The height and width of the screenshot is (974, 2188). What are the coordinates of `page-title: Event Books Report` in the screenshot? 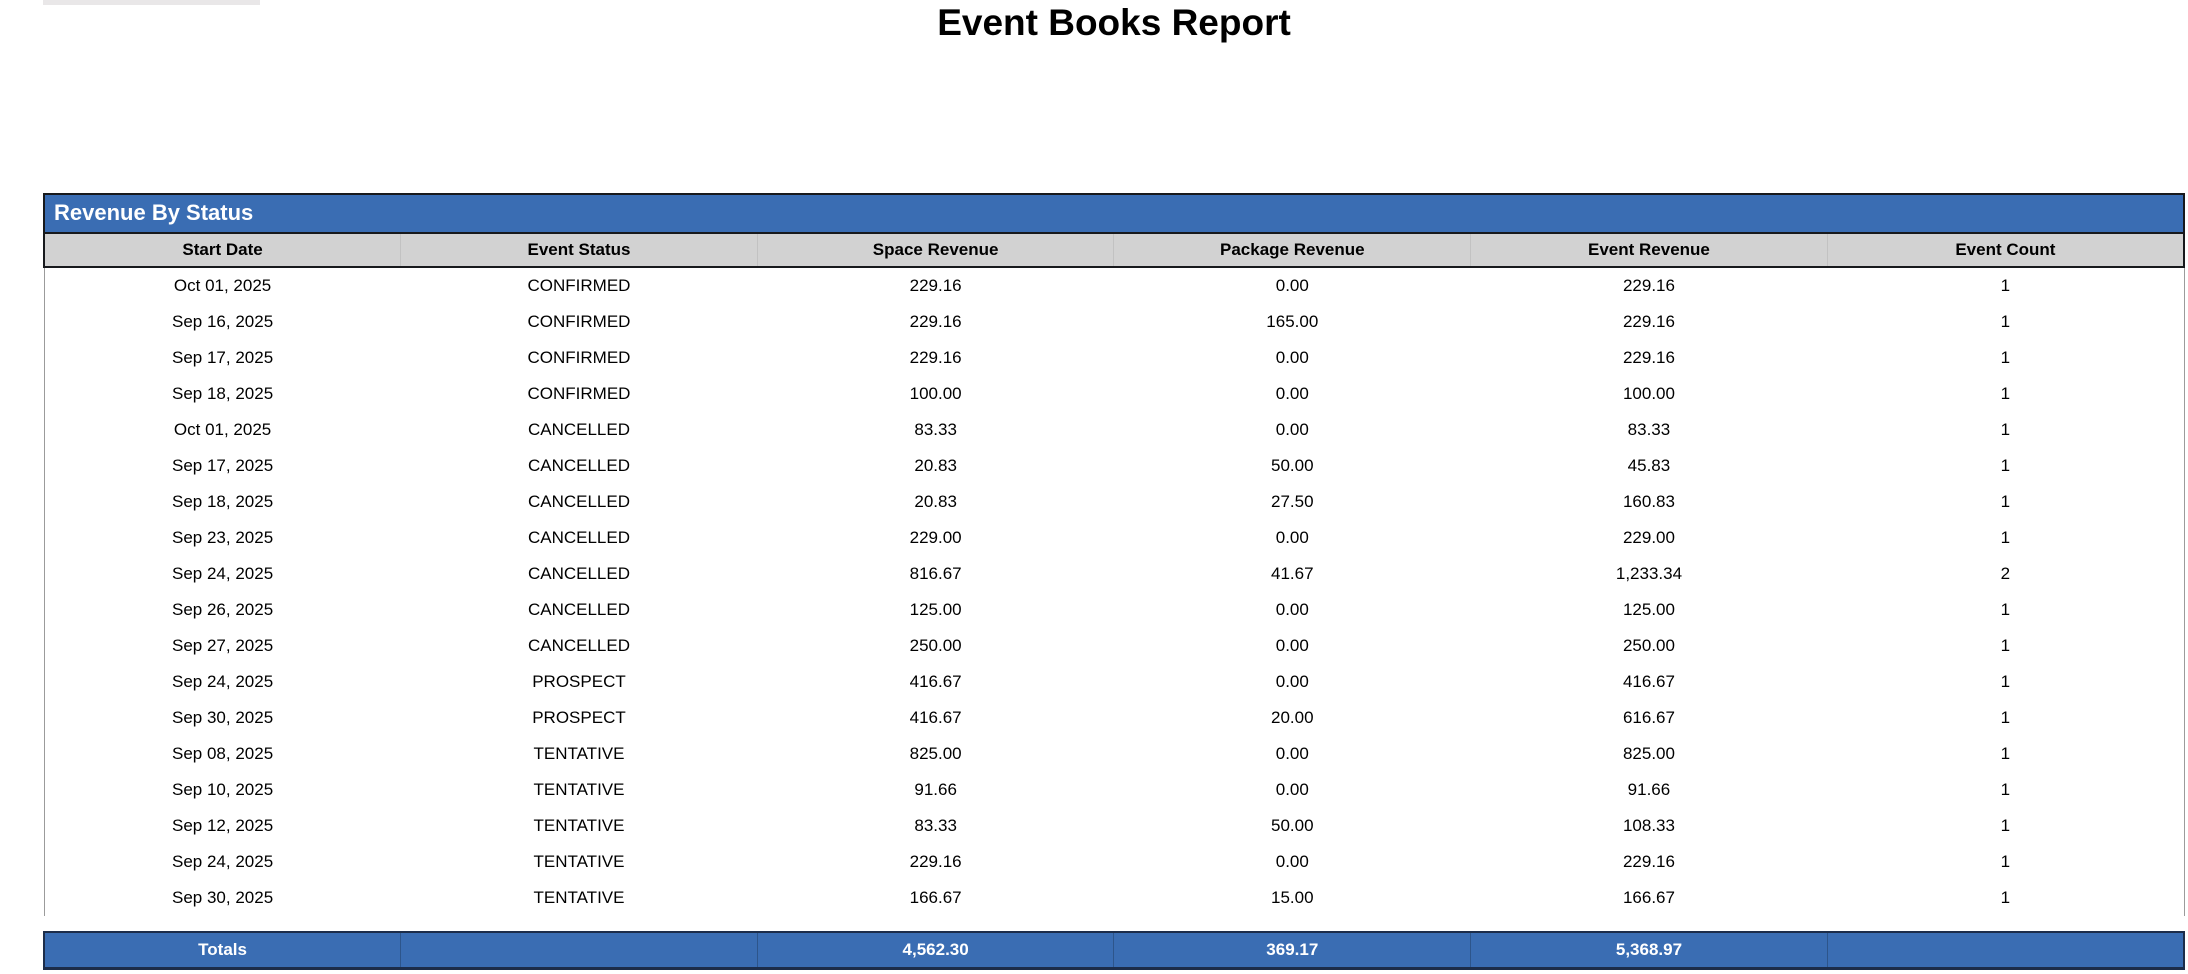 It's located at (1114, 22).